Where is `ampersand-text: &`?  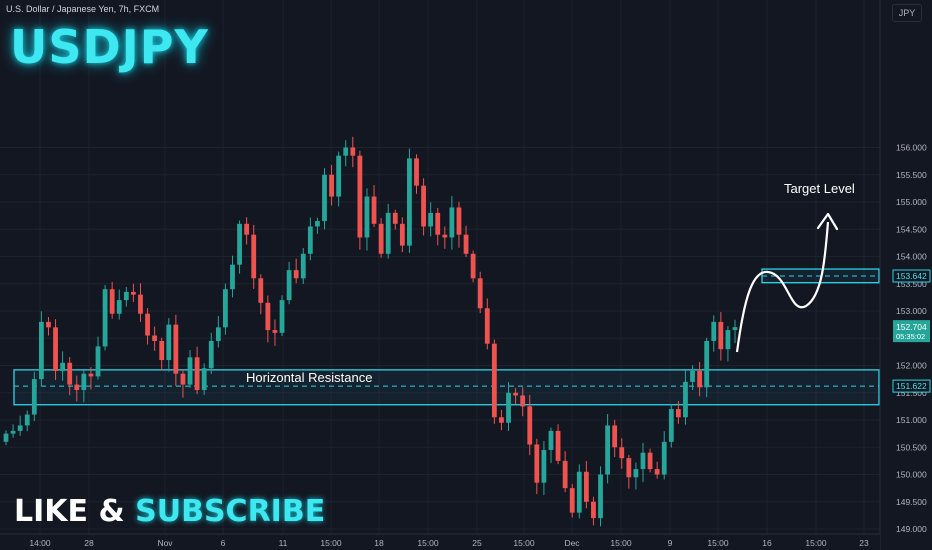 ampersand-text: & is located at coordinates (111, 511).